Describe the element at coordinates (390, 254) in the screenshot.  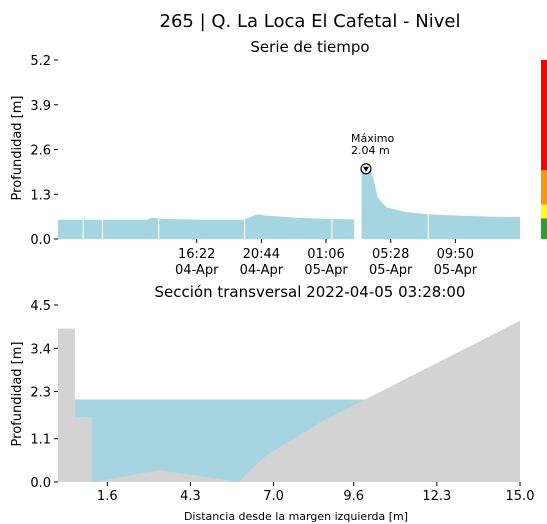
I see `x-tick-time-label: 05:28` at that location.